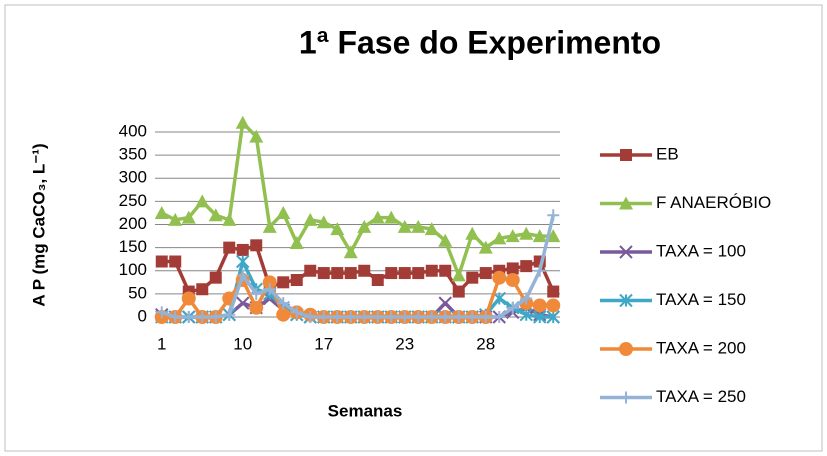  Describe the element at coordinates (133, 269) in the screenshot. I see `y-tick-label: 100` at that location.